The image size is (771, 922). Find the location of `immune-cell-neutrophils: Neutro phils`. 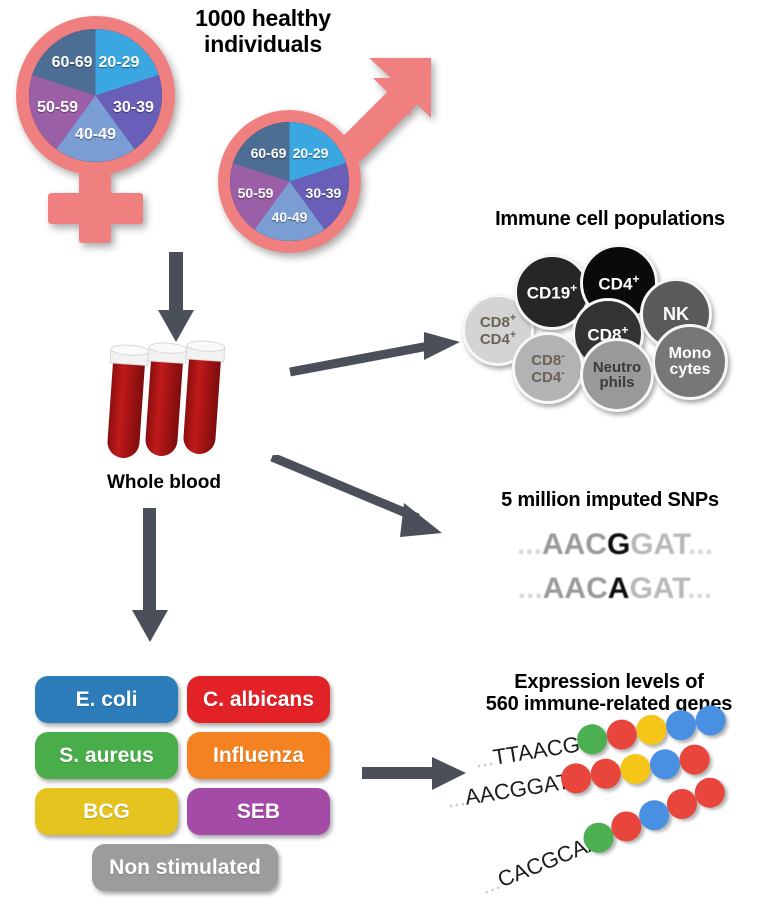

immune-cell-neutrophils: Neutro phils is located at coordinates (617, 375).